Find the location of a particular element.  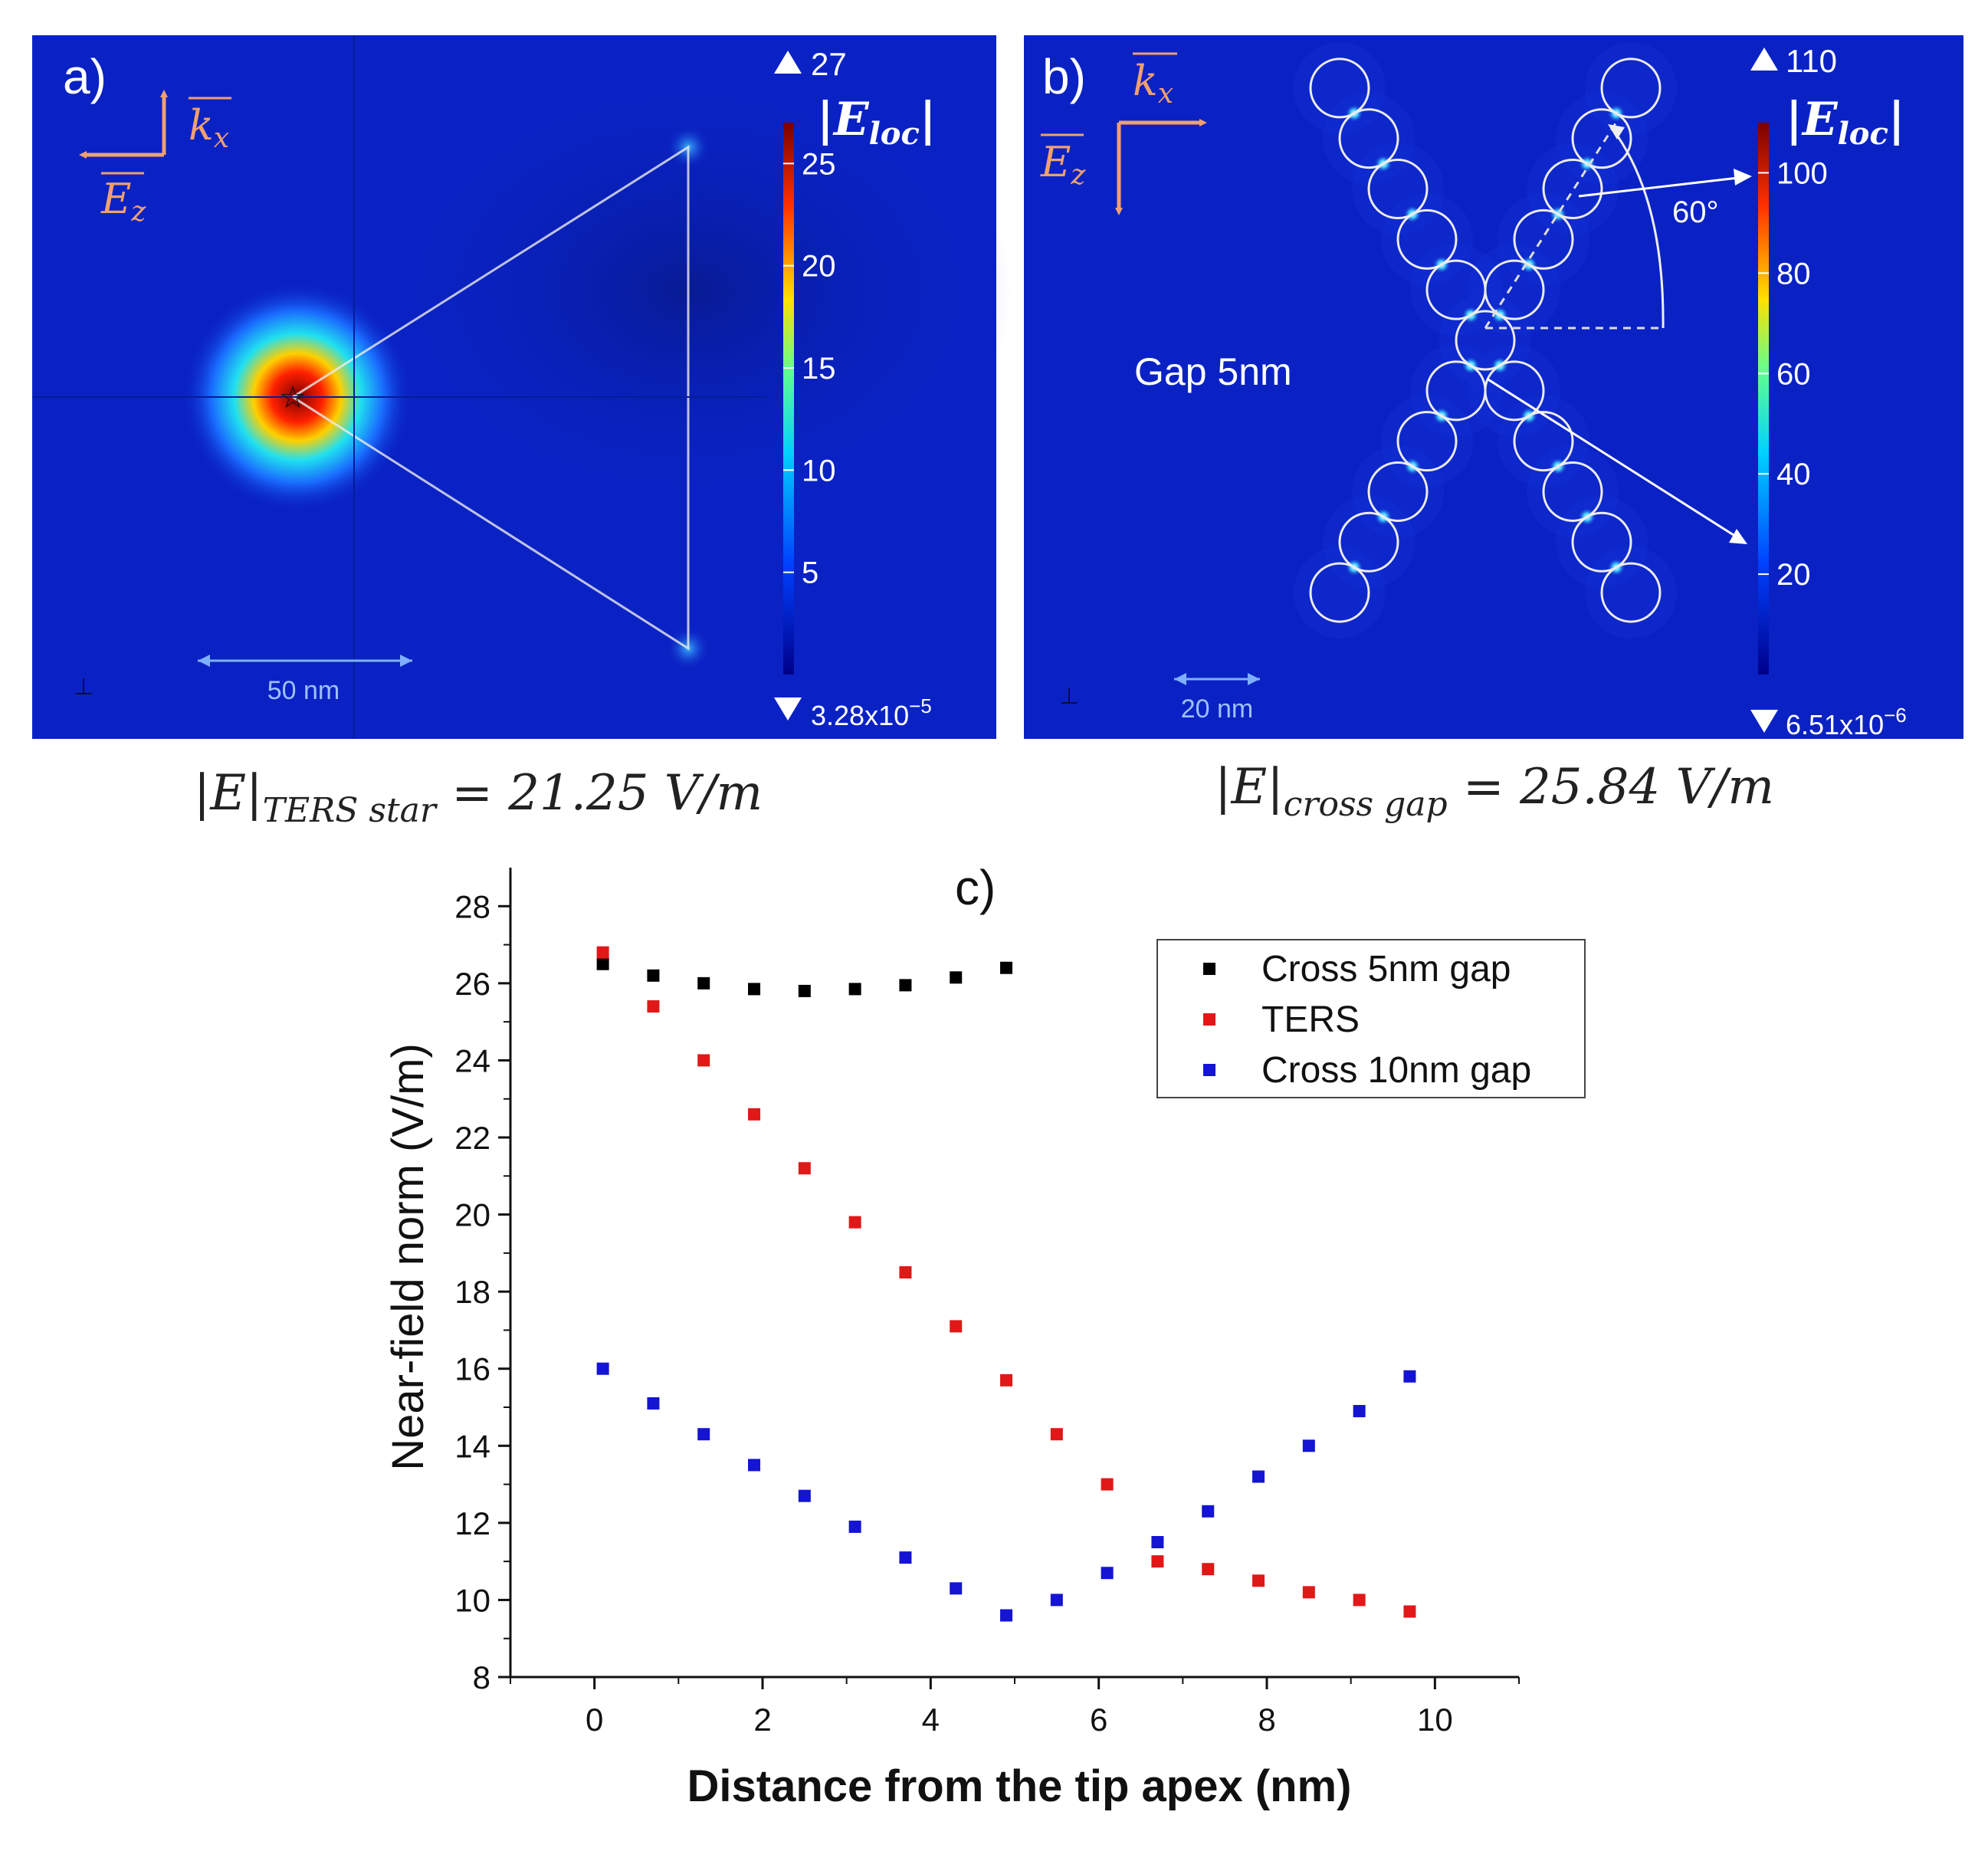

panel-b-colorbar-ticks: 100 80 60 40 20 is located at coordinates (1793, 374).